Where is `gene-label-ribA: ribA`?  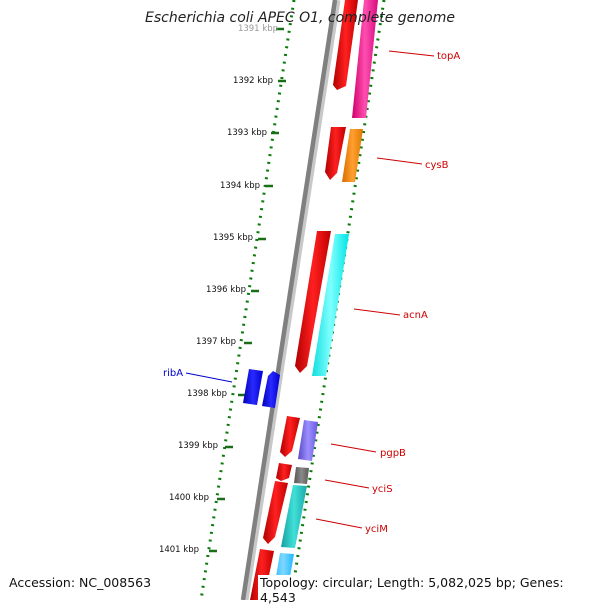 gene-label-ribA: ribA is located at coordinates (173, 373).